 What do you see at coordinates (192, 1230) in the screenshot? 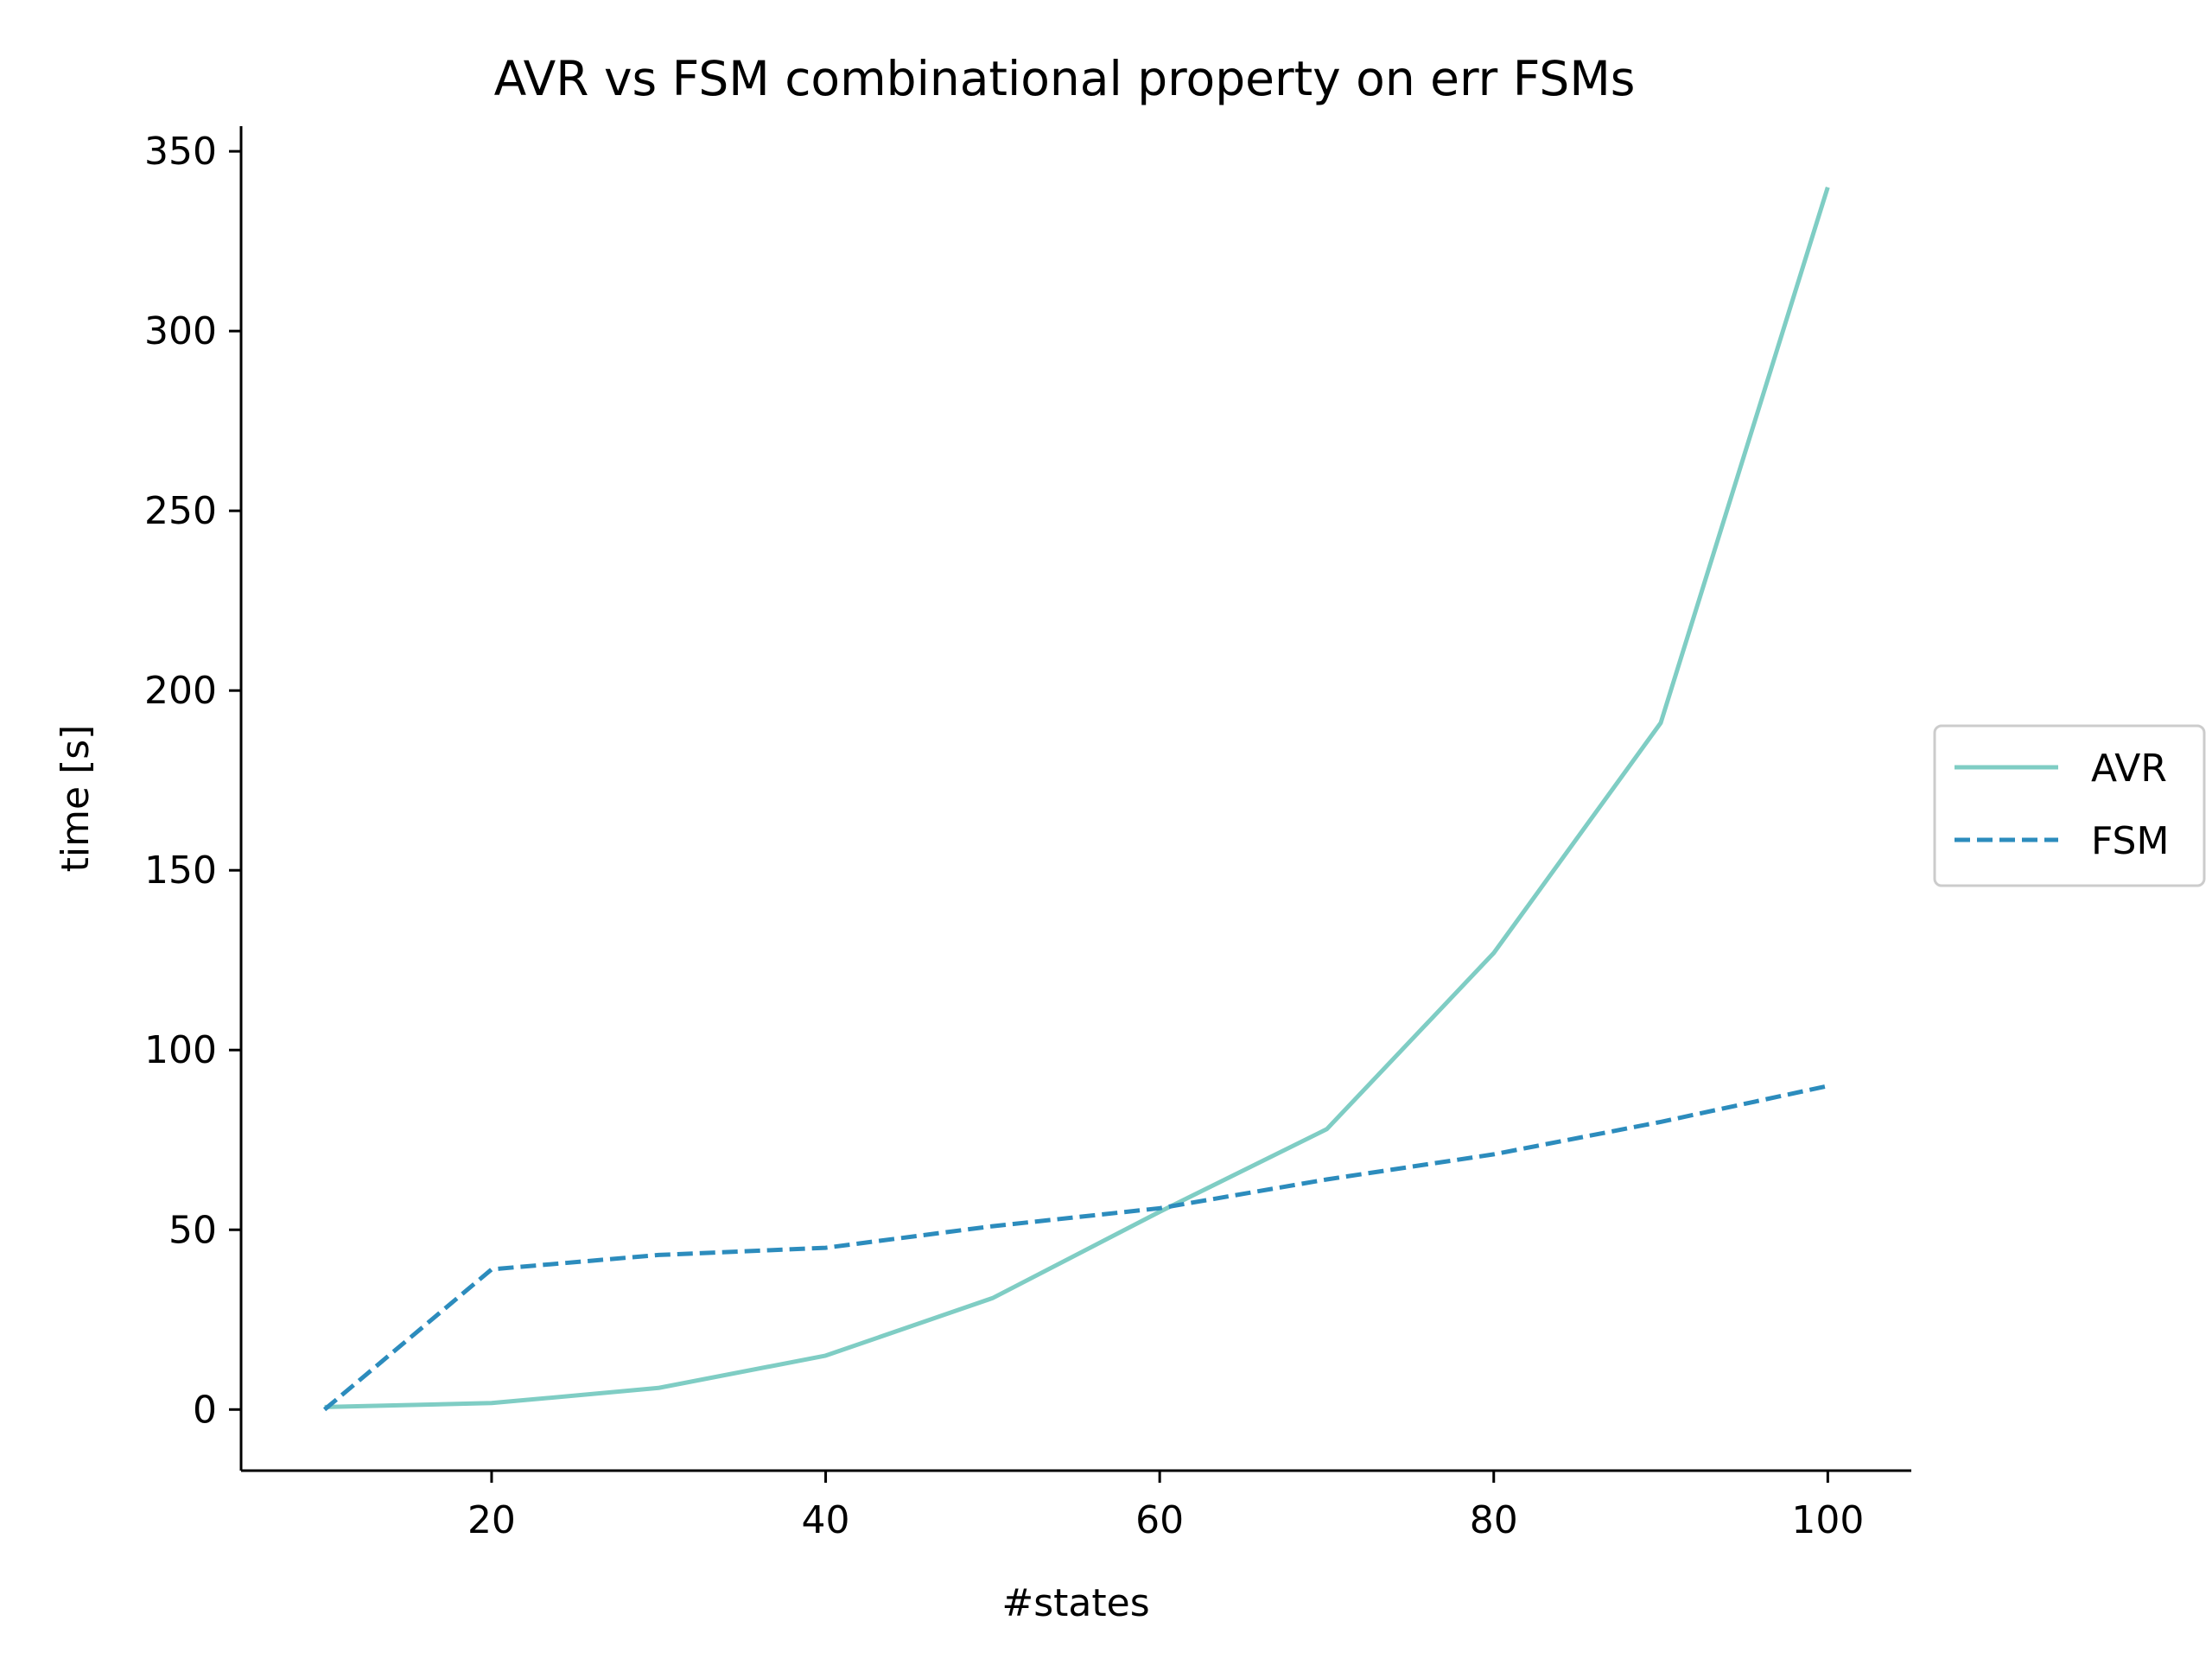
I see `y-tick-label: 50` at bounding box center [192, 1230].